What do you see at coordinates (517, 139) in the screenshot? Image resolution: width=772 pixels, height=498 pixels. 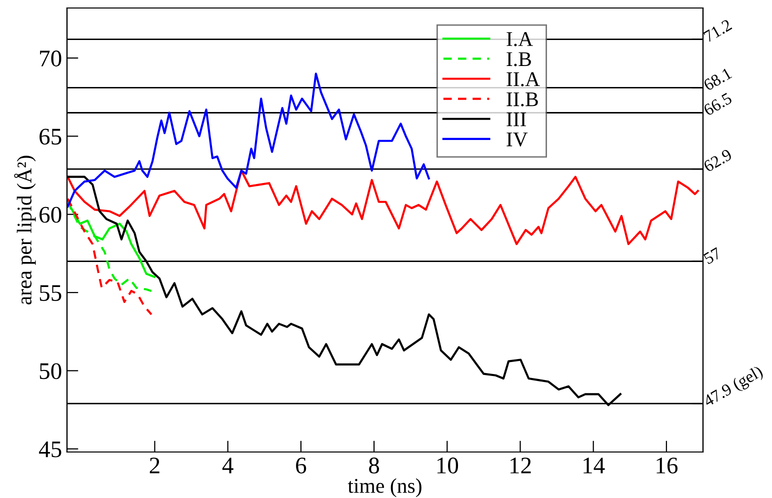 I see `legend-label: IV` at bounding box center [517, 139].